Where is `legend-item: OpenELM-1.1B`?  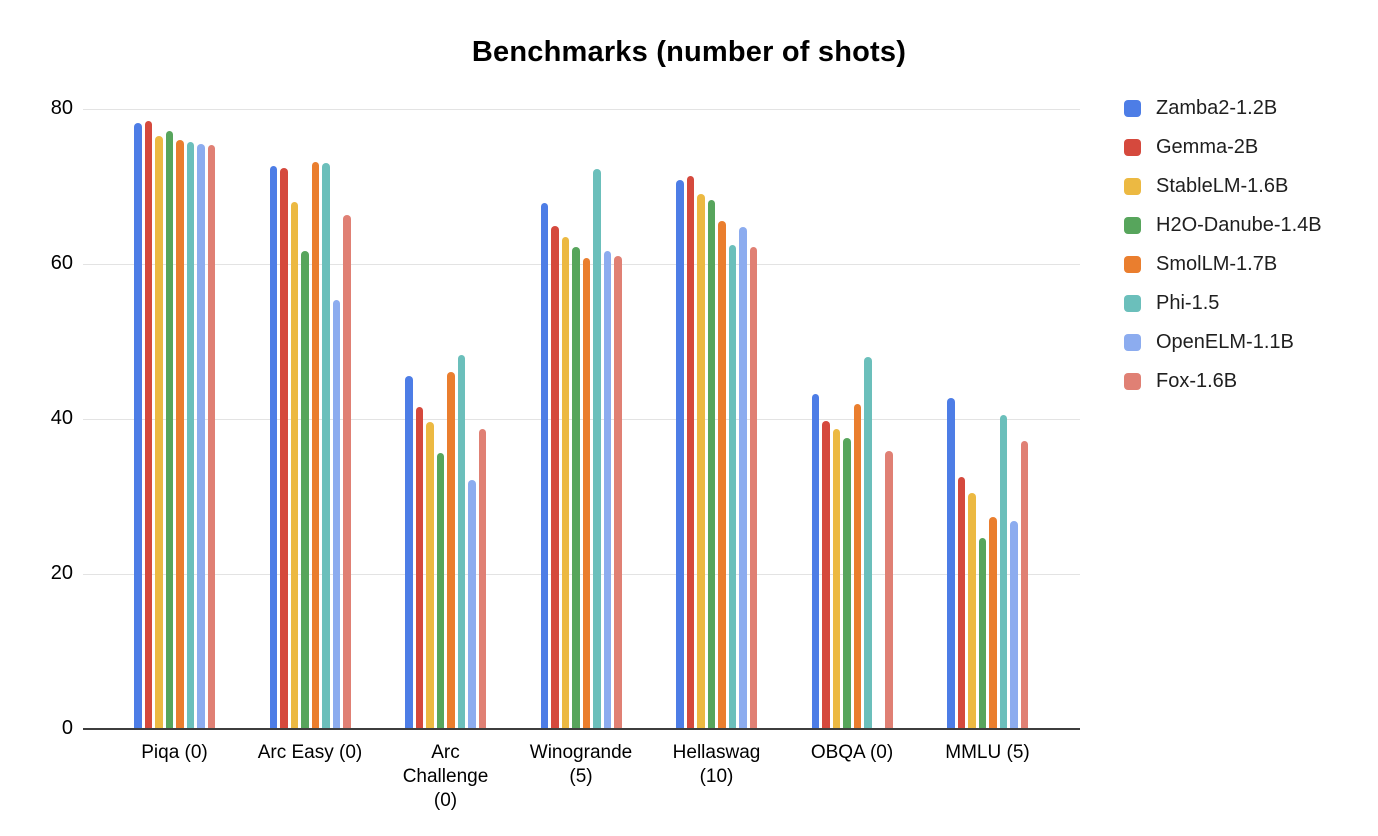 legend-item: OpenELM-1.1B is located at coordinates (1223, 342).